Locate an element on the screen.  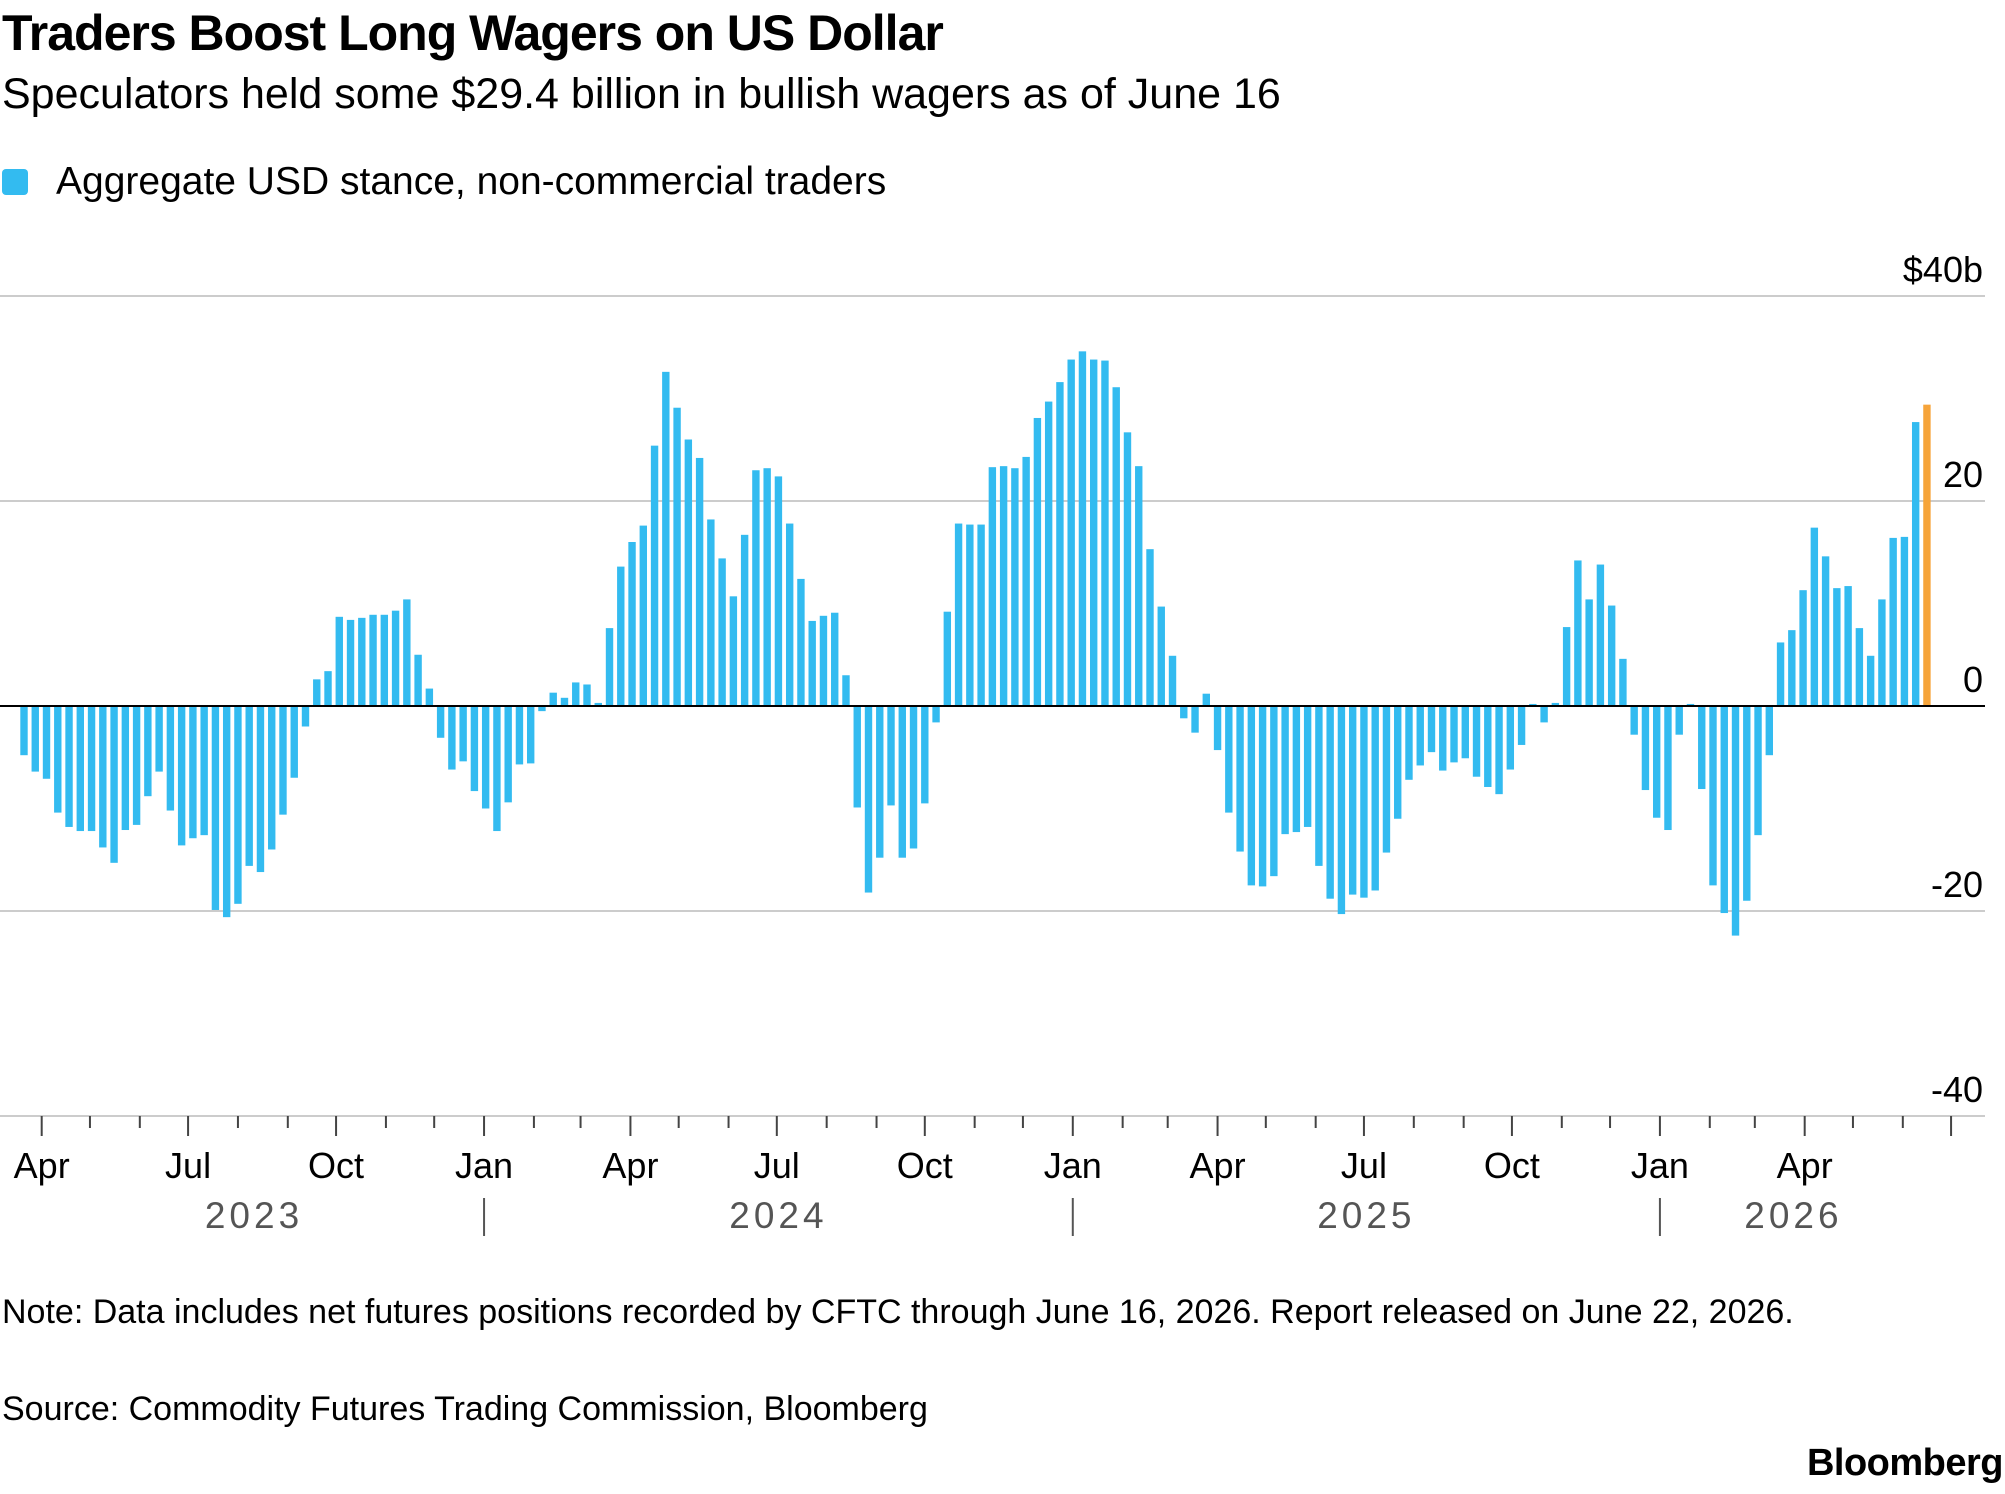
y-axis: $40b 20 0 -20 -40 is located at coordinates (1943, 679).